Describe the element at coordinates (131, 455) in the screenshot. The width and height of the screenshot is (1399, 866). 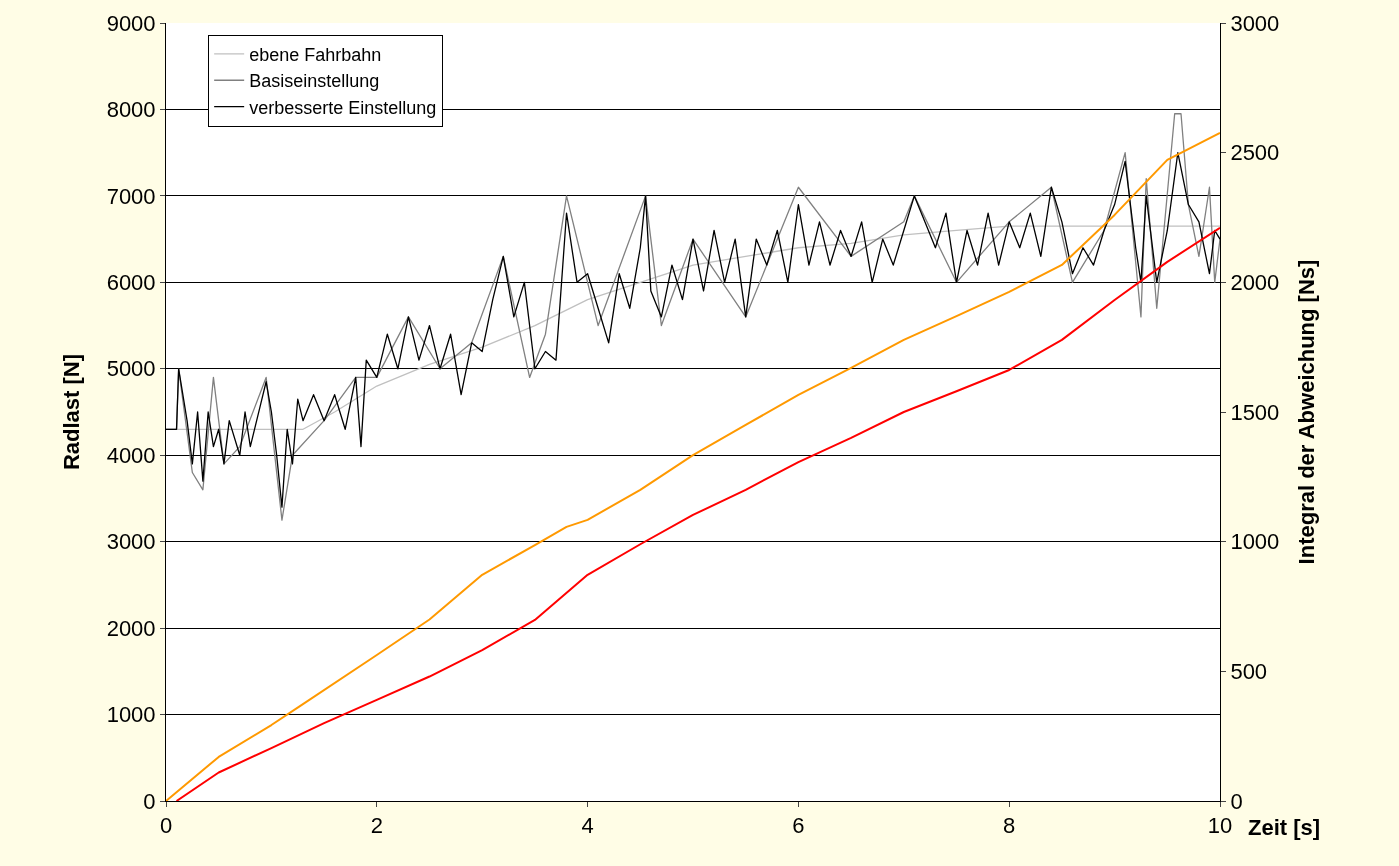
I see `y-tick-label: 4000` at that location.